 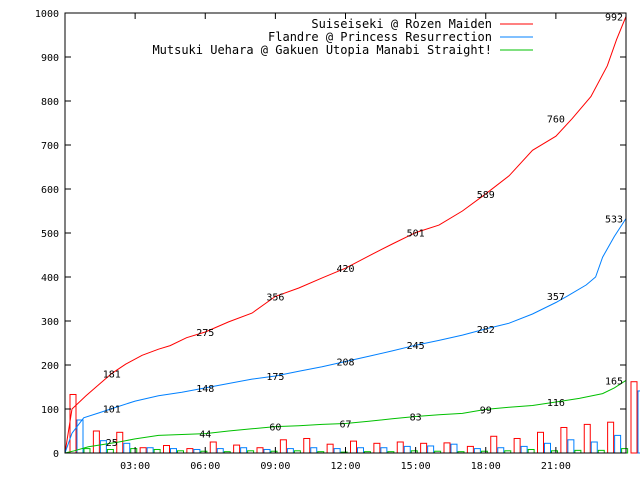 What do you see at coordinates (205, 466) in the screenshot?
I see `x-tick-label: 06:00` at bounding box center [205, 466].